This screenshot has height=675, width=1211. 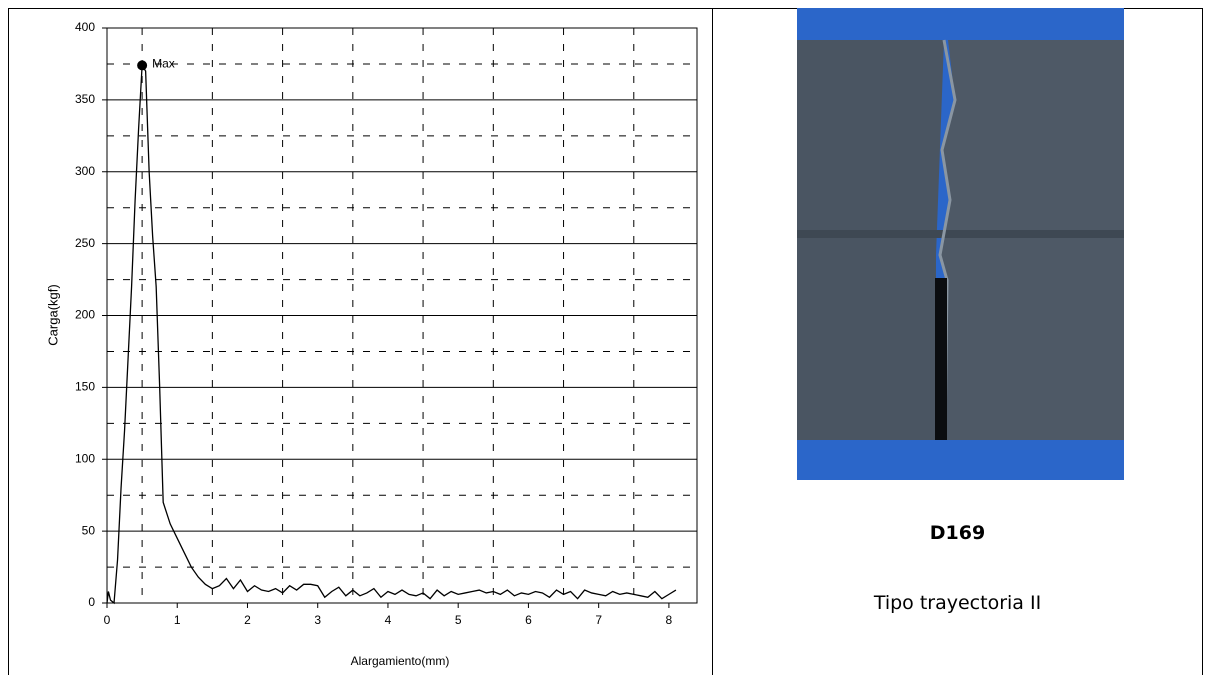 What do you see at coordinates (85, 171) in the screenshot?
I see `y-tick-label: 300` at bounding box center [85, 171].